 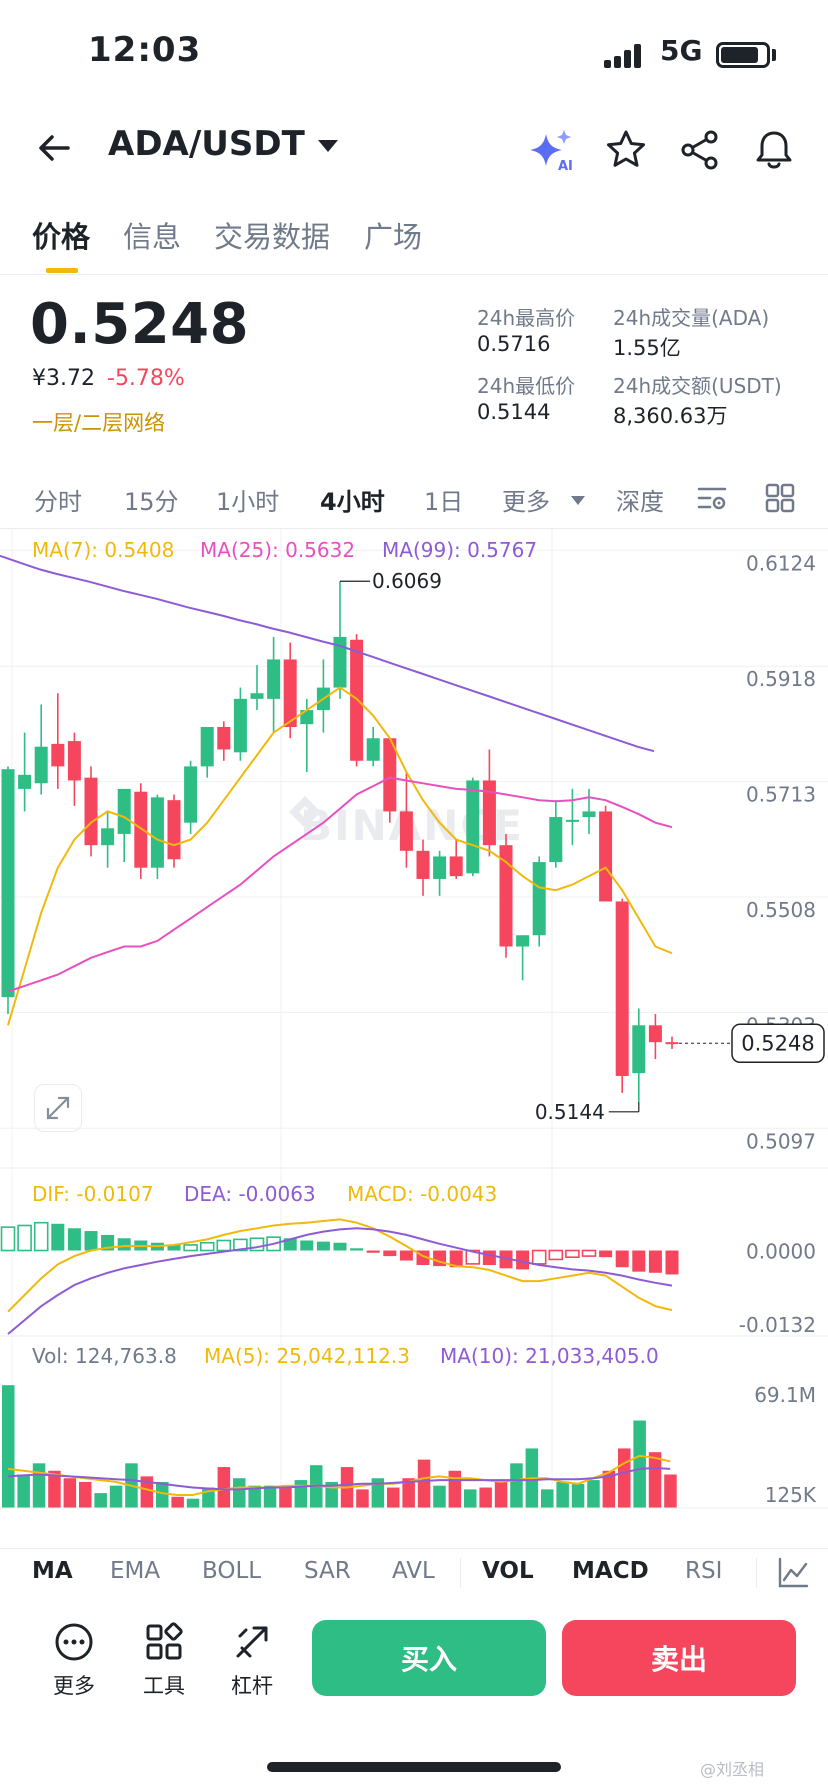 What do you see at coordinates (135, 1571) in the screenshot?
I see `indicator-tab-ema: EMA` at bounding box center [135, 1571].